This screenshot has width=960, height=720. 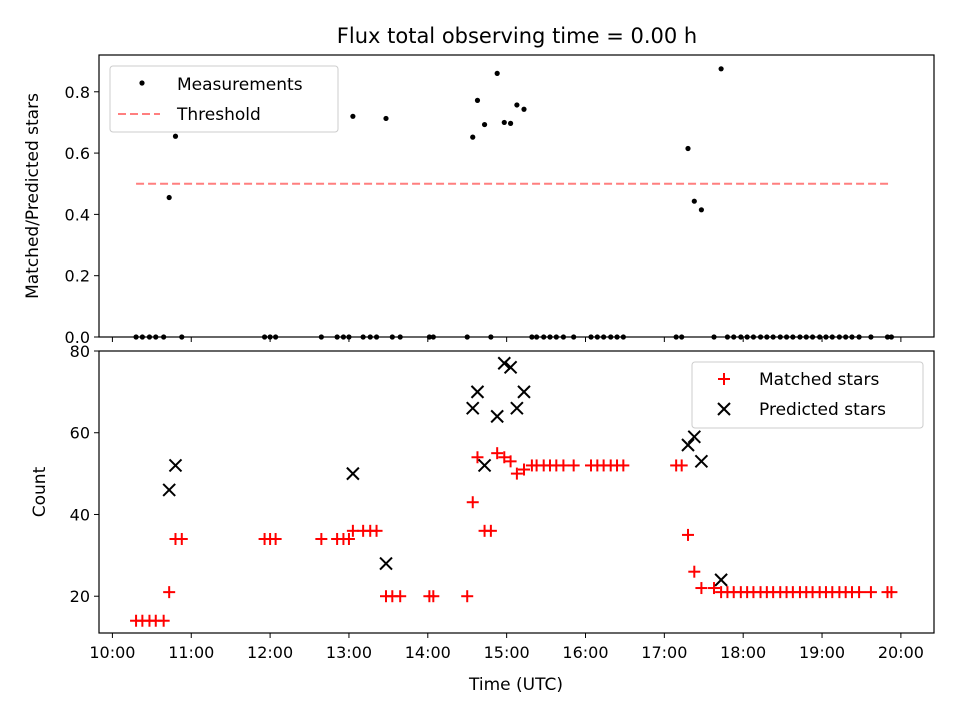 What do you see at coordinates (80, 596) in the screenshot?
I see `count-y-tick-label: 20` at bounding box center [80, 596].